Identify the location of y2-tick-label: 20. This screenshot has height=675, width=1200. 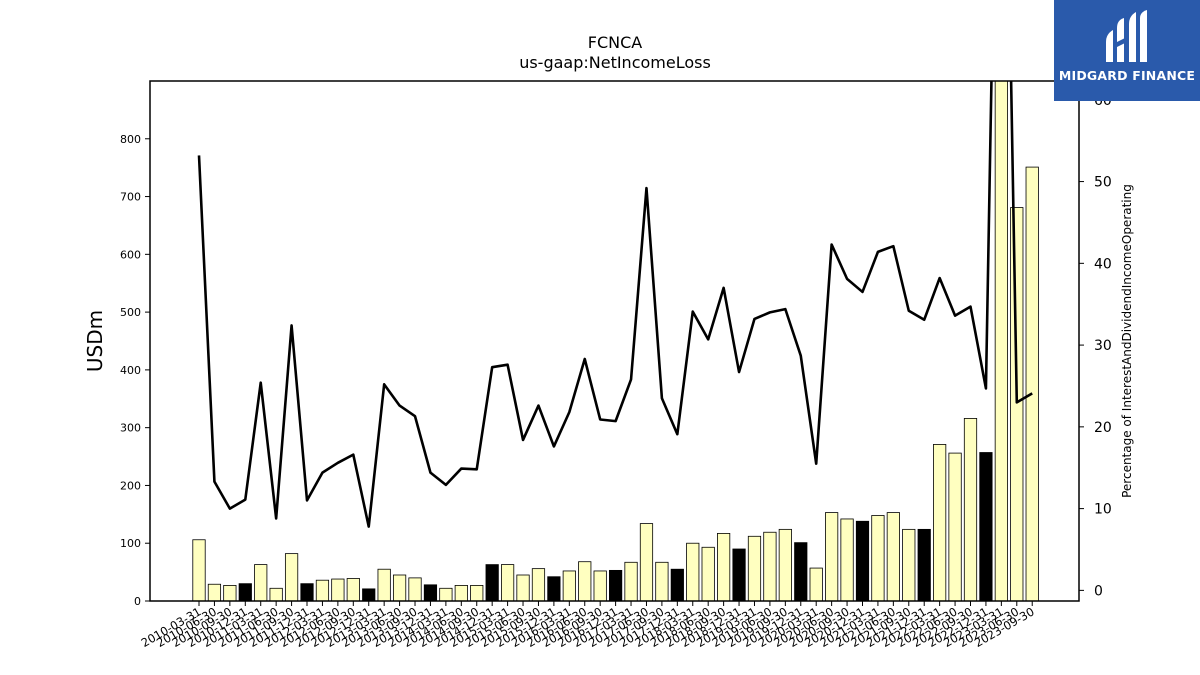
(1103, 428).